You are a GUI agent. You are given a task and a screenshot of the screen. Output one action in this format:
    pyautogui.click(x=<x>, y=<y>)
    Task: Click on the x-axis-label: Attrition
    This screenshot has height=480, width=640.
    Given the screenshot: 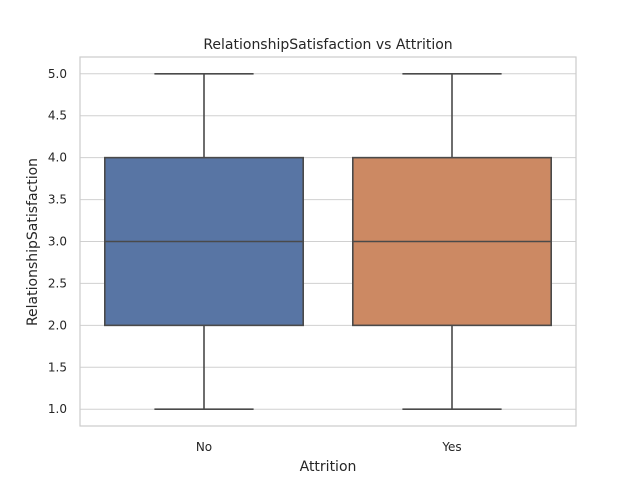 What is the action you would take?
    pyautogui.click(x=328, y=467)
    